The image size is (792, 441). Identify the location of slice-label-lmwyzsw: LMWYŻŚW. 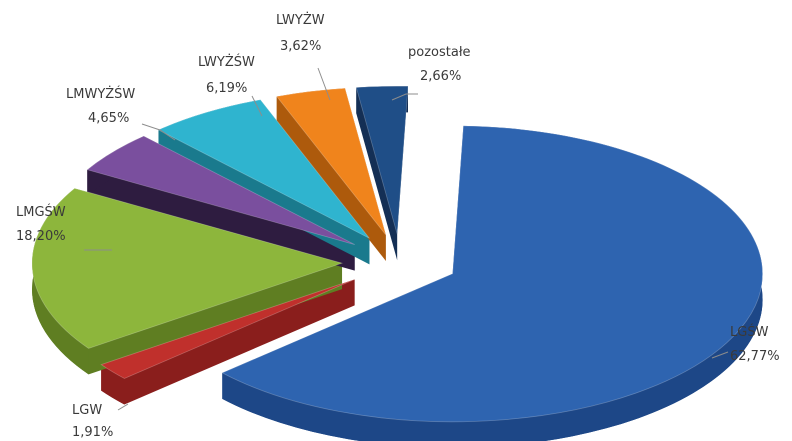
(100, 94).